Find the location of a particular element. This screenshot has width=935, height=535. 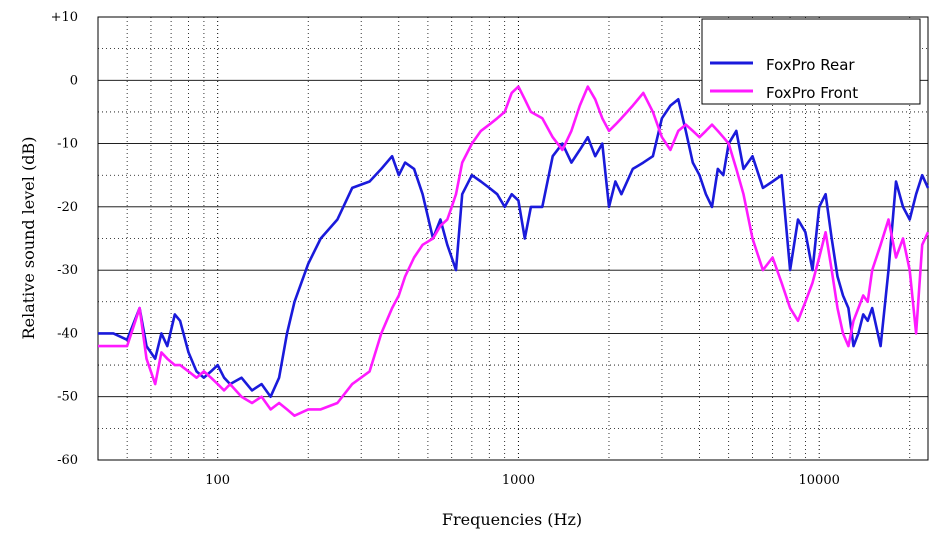

y-tick-label: -40 is located at coordinates (67, 333).